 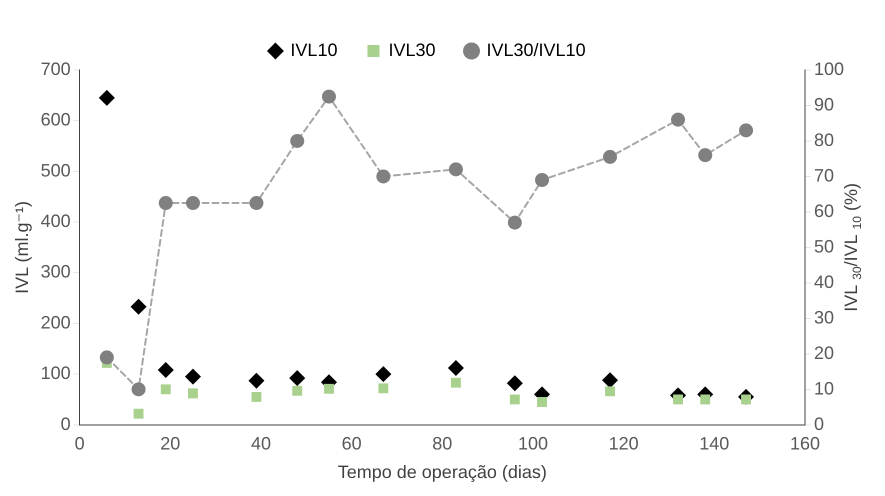 I want to click on y-tick-label: 300, so click(x=55, y=272).